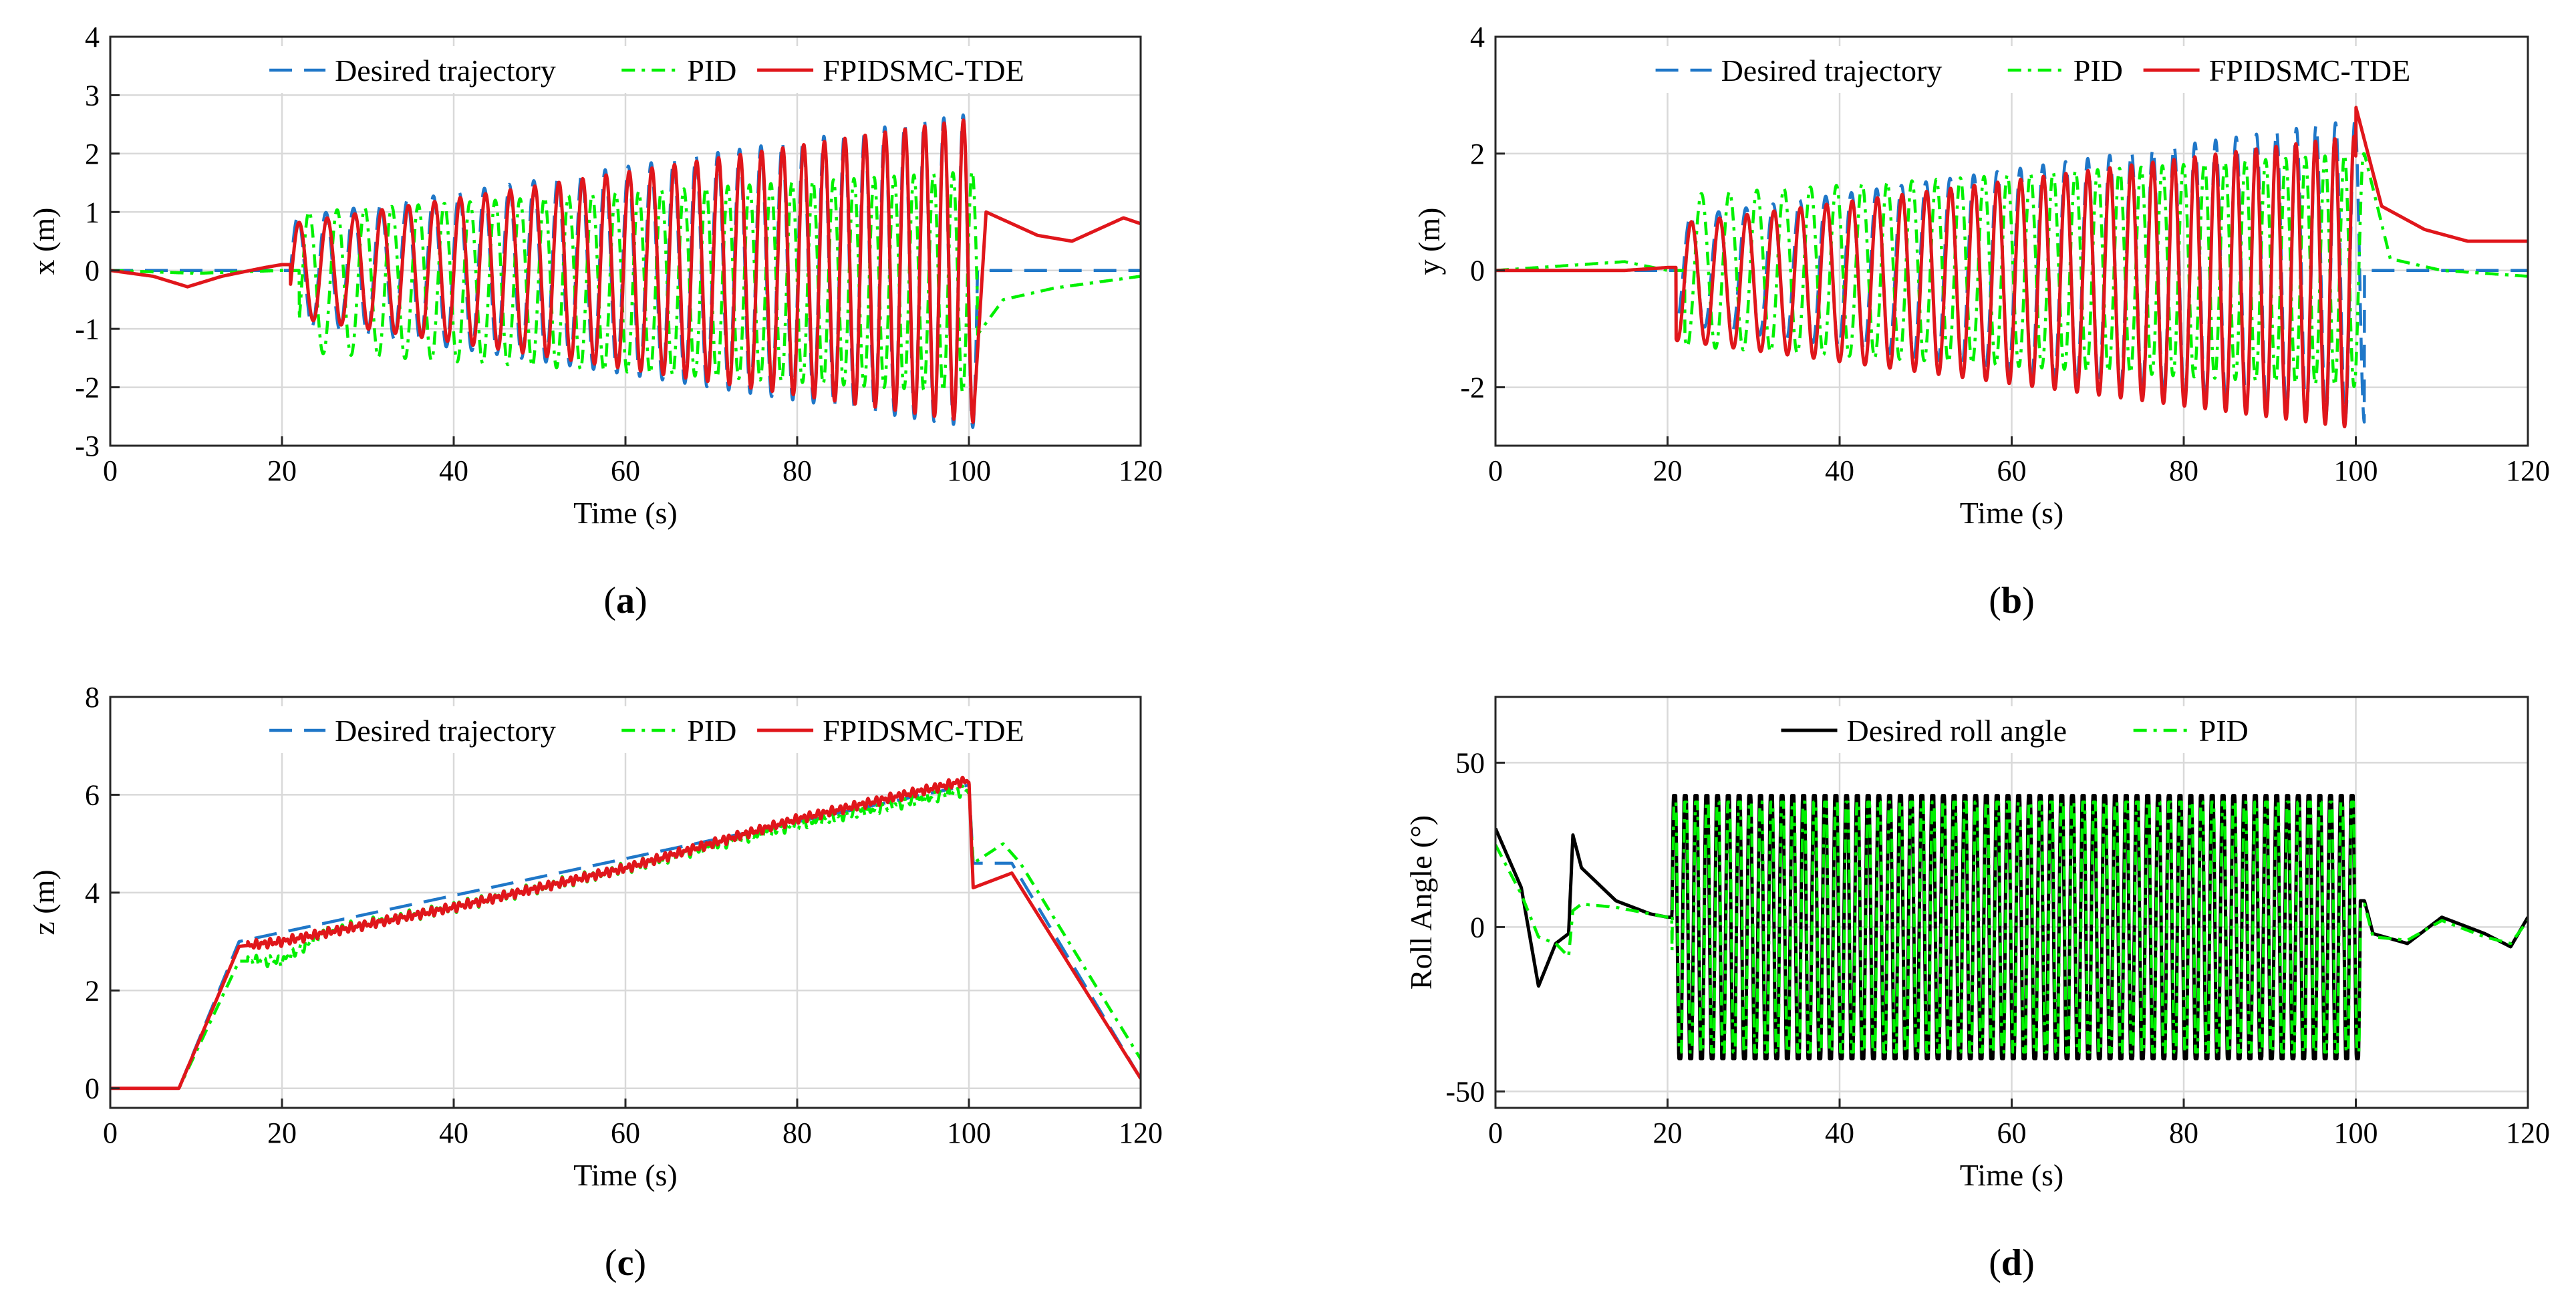  I want to click on tick-label-x-a-1: 20, so click(282, 470).